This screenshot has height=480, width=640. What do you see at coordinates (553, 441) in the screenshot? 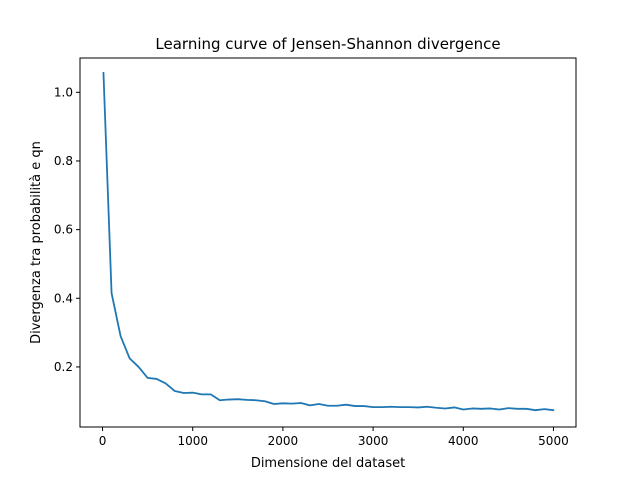
I see `x-tick-label: 5000` at bounding box center [553, 441].